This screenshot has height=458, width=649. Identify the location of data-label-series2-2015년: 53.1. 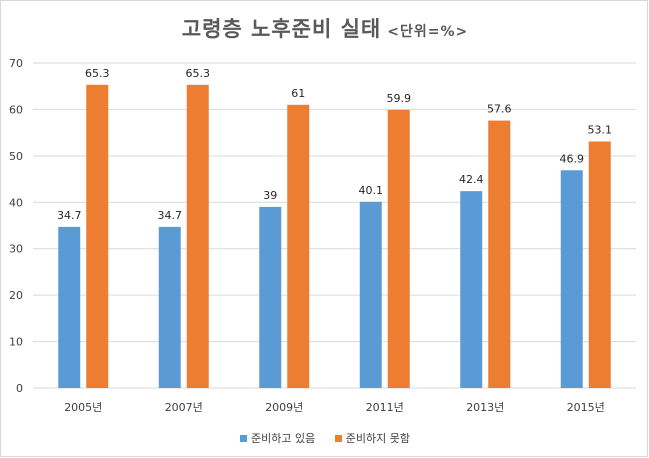
(600, 129).